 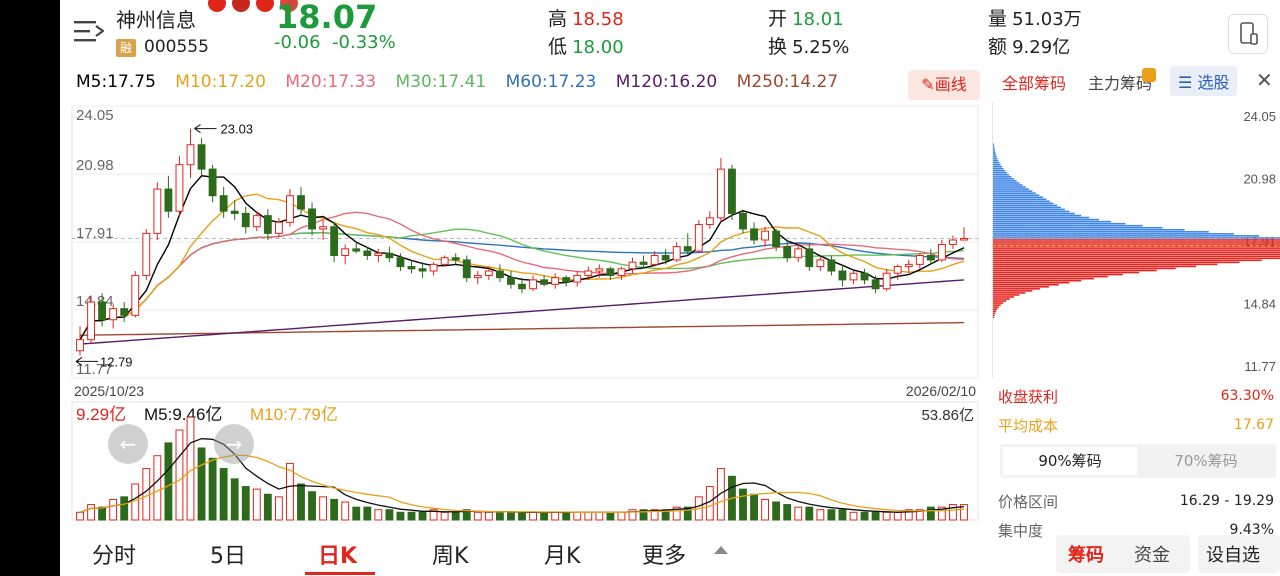 I want to click on tab-more: 更多, so click(x=664, y=556).